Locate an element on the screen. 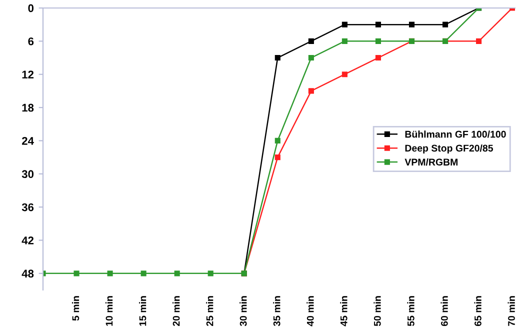  x-tick-label: 35 min is located at coordinates (276, 311).